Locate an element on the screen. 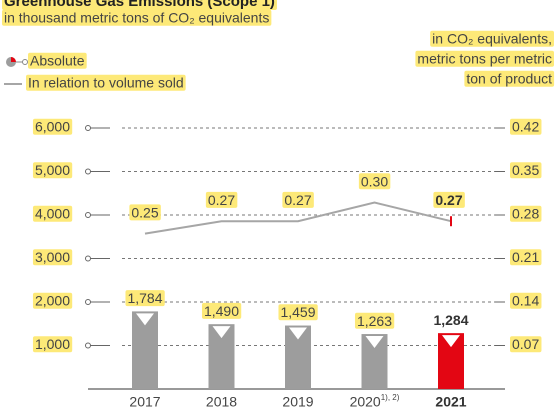 This screenshot has height=412, width=559. line is located at coordinates (298, 218).